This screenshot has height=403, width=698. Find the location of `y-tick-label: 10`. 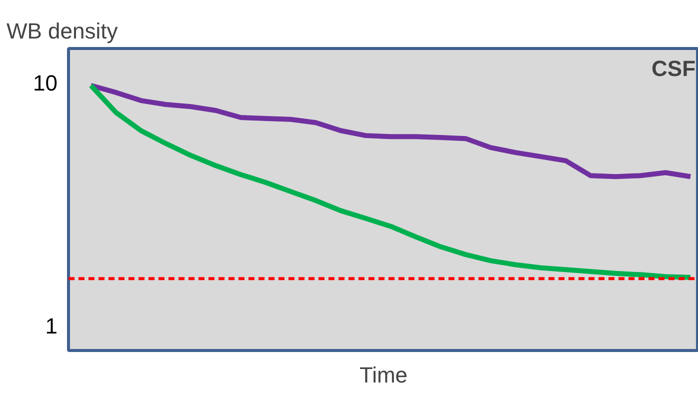

y-tick-label: 10 is located at coordinates (45, 83).